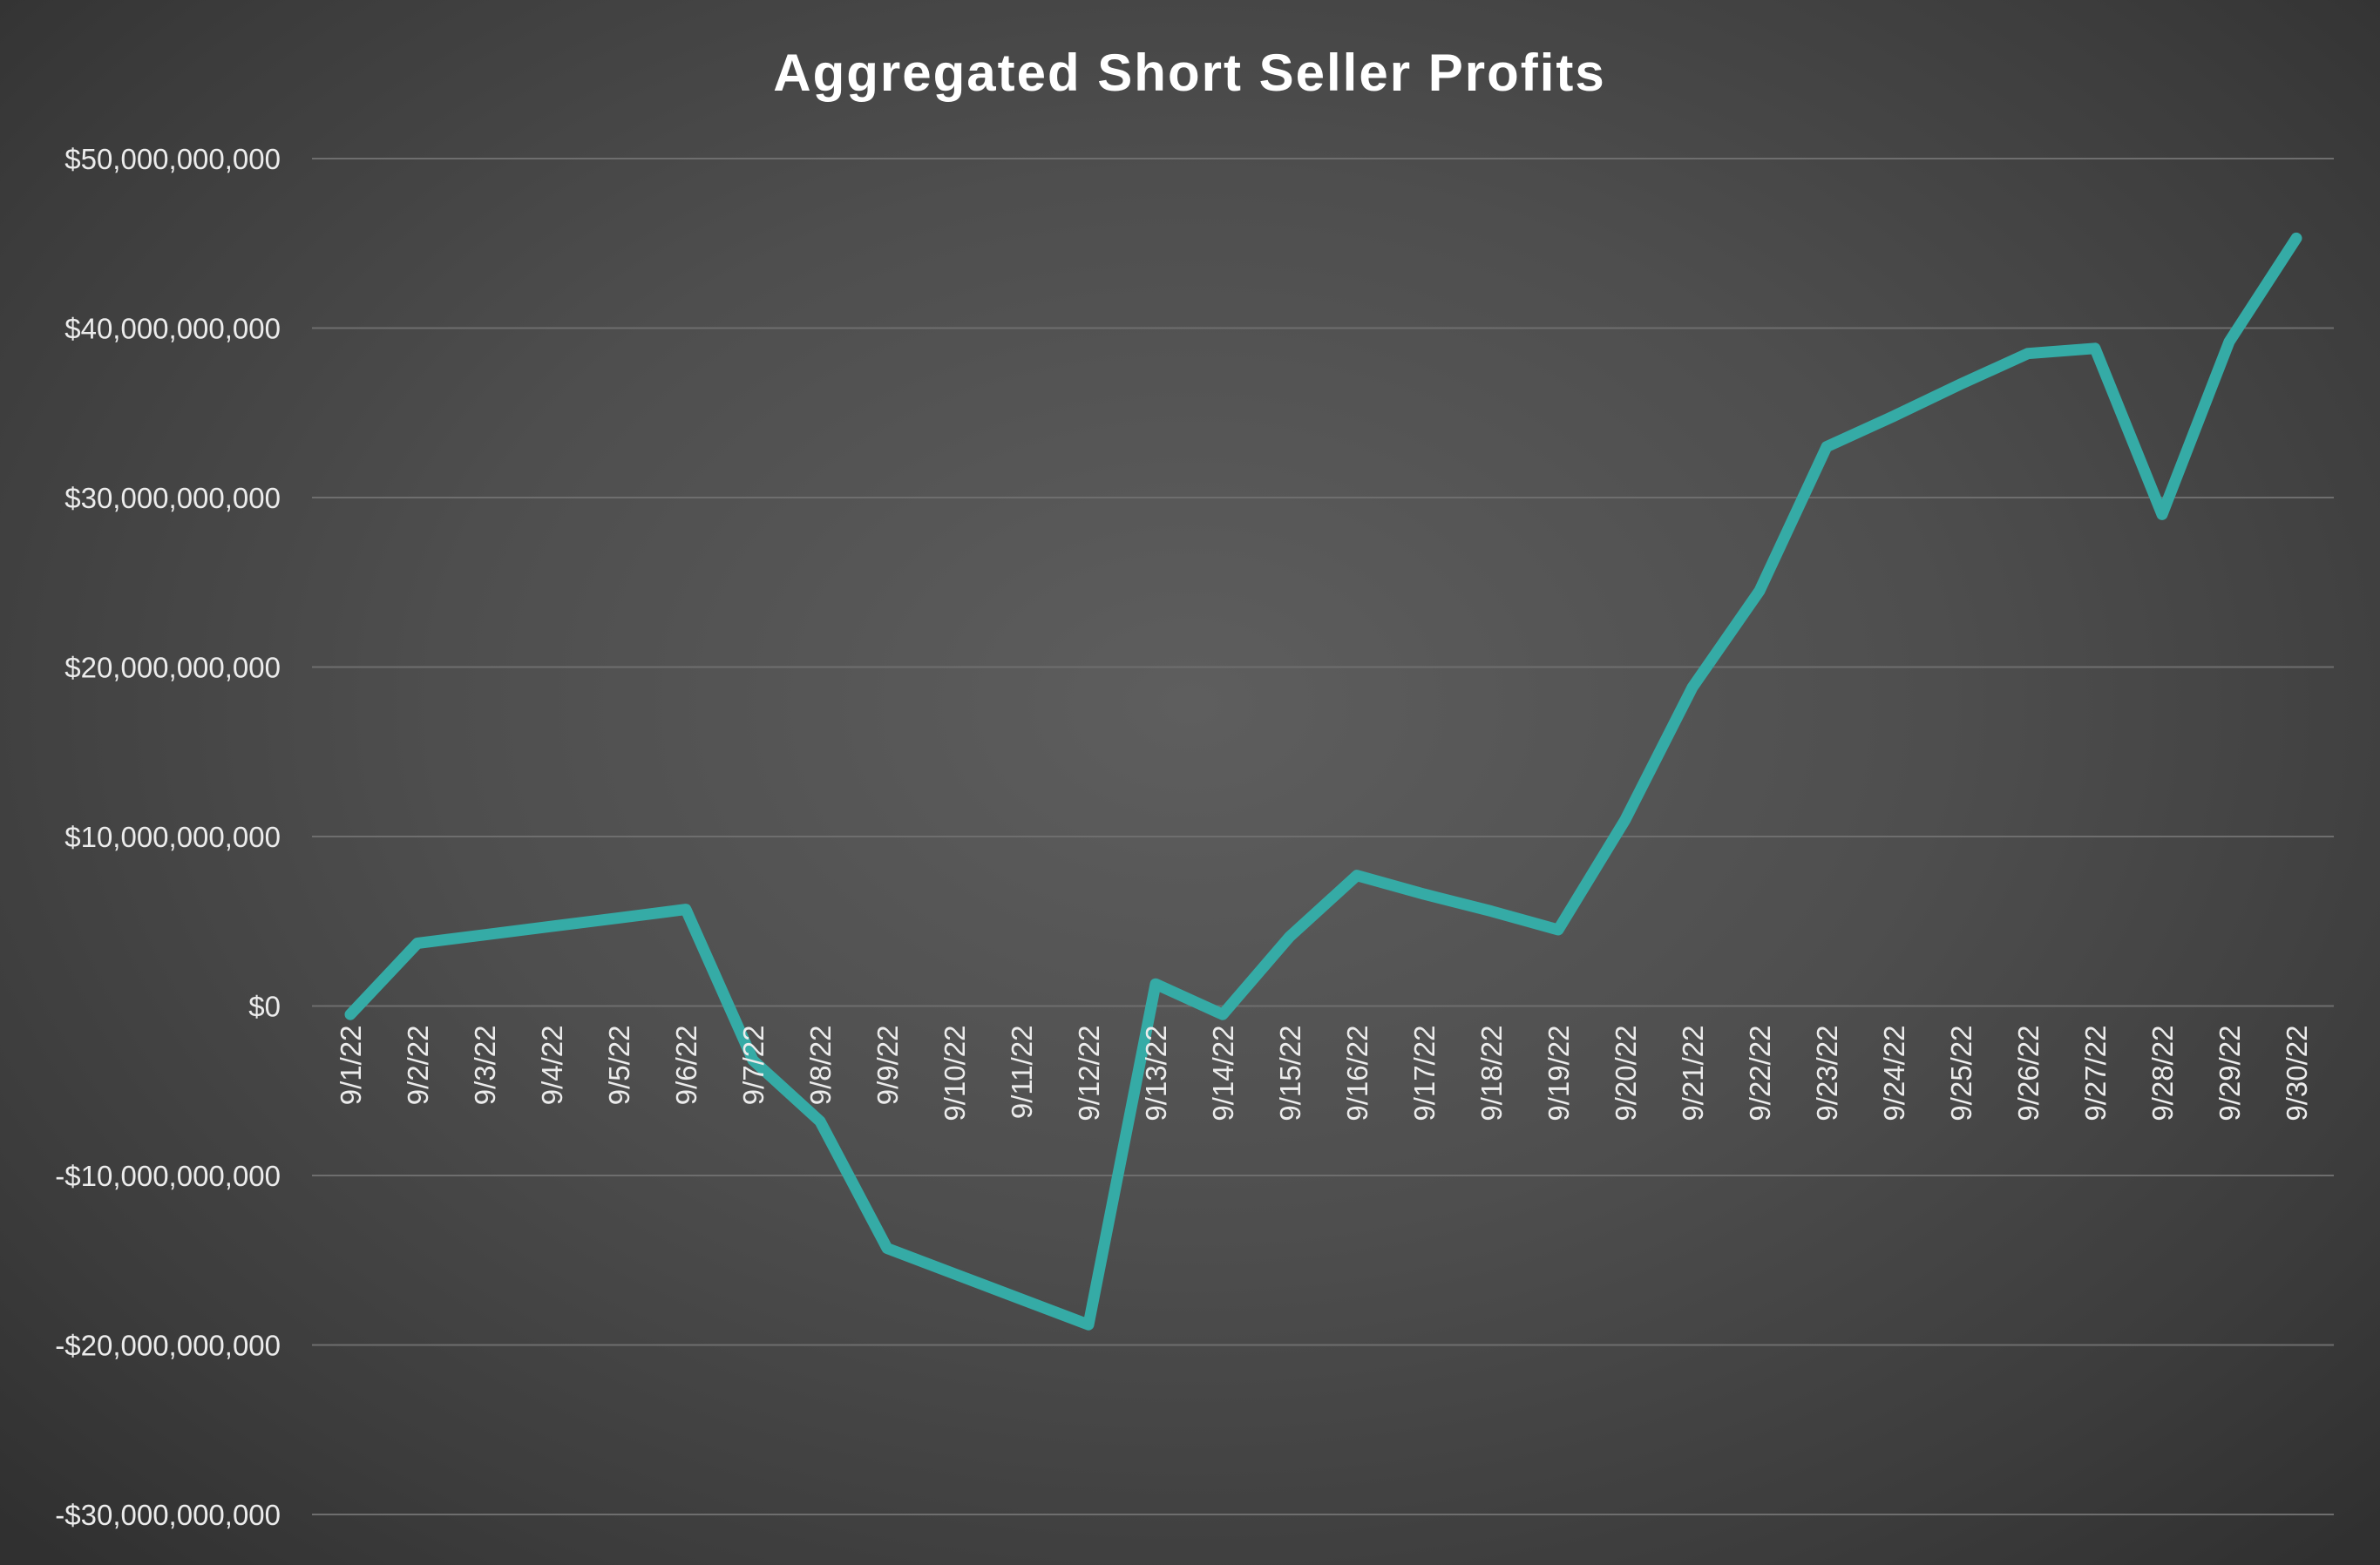  Describe the element at coordinates (686, 1066) in the screenshot. I see `x-tick-label: 9/6/22` at that location.